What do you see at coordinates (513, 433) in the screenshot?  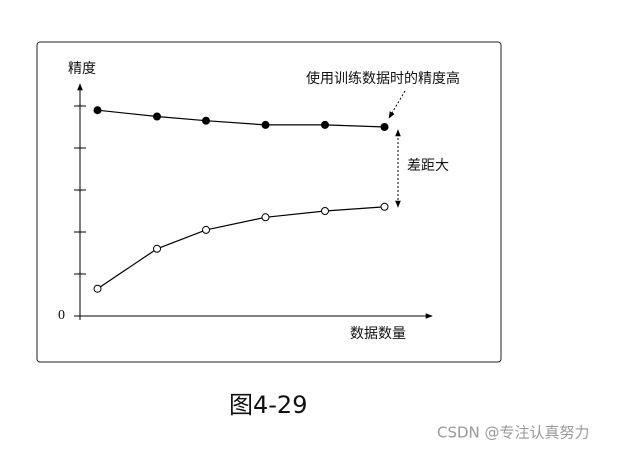 I see `watermark: CSDN @专注认真努力` at bounding box center [513, 433].